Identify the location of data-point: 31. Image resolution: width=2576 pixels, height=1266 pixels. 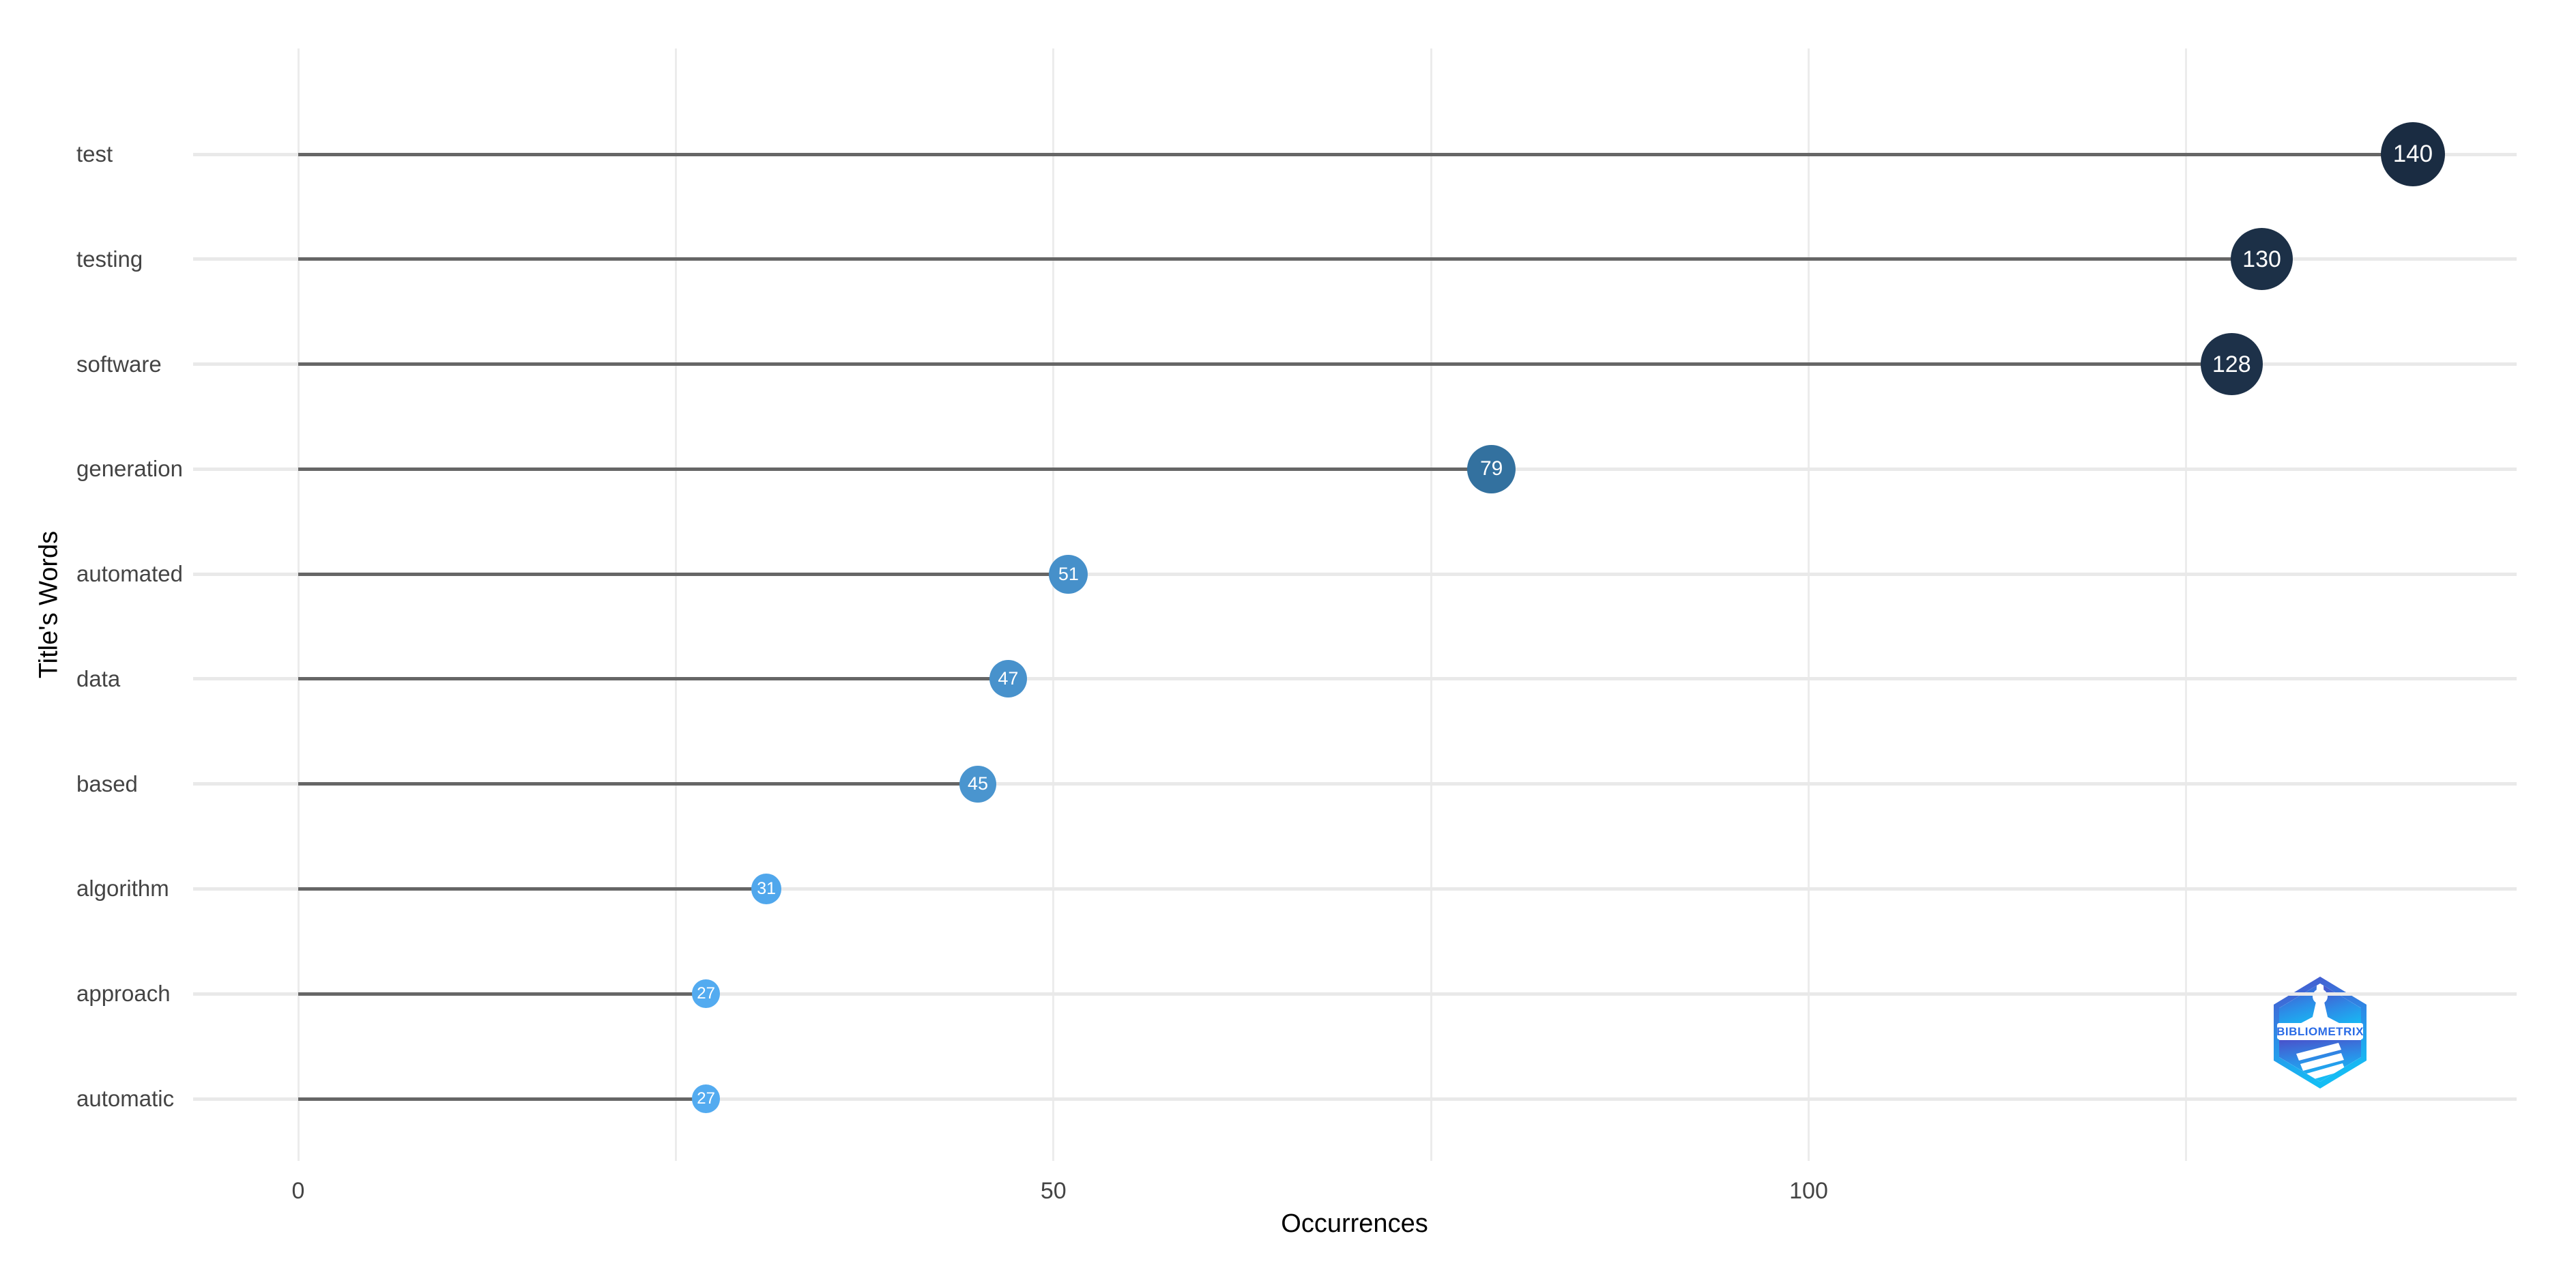
(766, 889).